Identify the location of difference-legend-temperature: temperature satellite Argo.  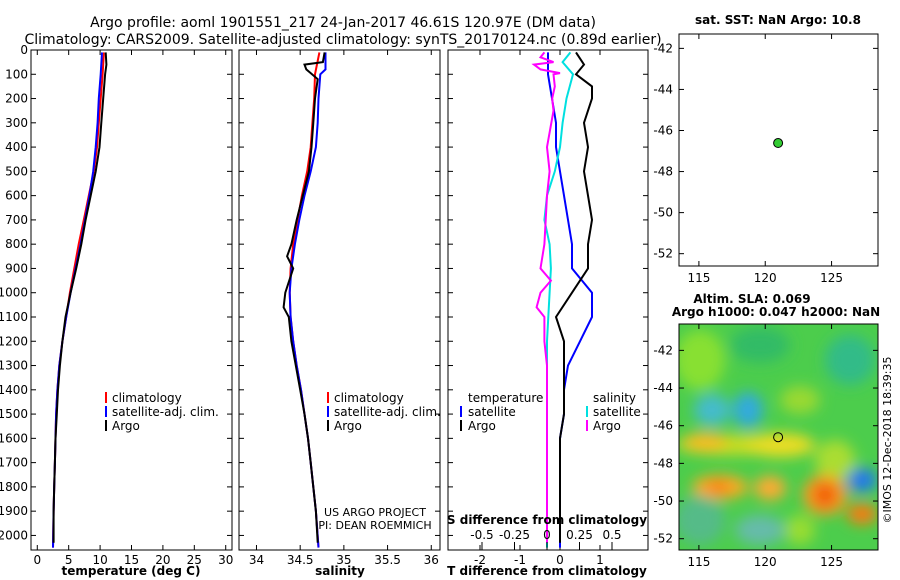
(501, 412).